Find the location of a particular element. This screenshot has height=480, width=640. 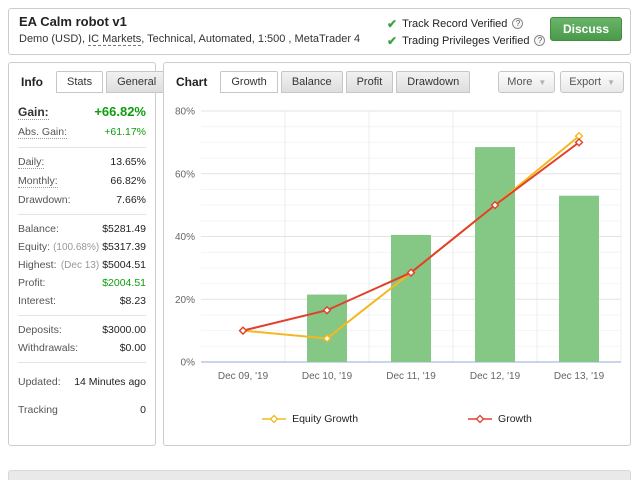

stat-row: Equity: (100.68%) $5317.39 is located at coordinates (82, 247).